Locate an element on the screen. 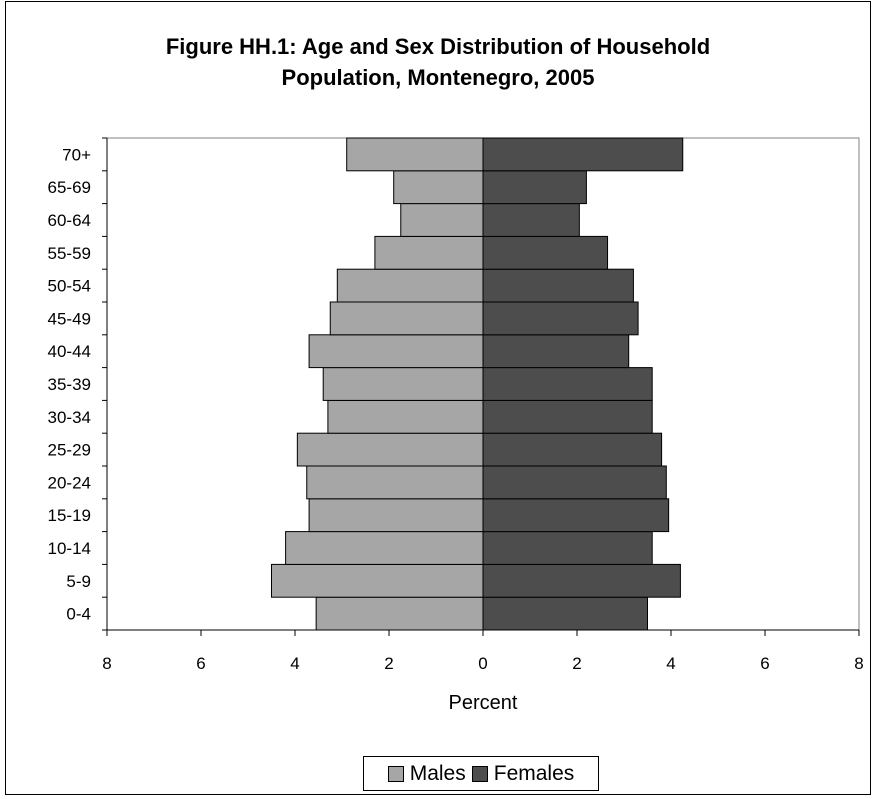  x-tick-label-5: 2 is located at coordinates (576, 663).